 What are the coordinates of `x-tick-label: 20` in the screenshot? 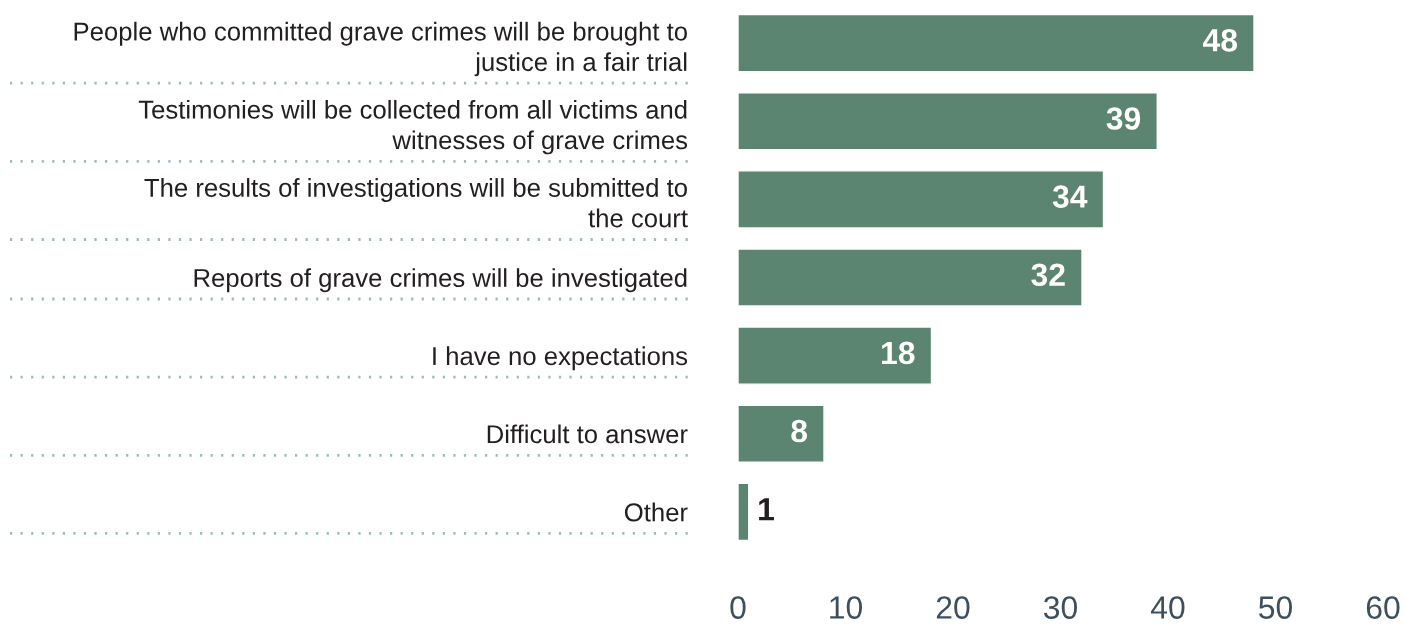 It's located at (953, 607).